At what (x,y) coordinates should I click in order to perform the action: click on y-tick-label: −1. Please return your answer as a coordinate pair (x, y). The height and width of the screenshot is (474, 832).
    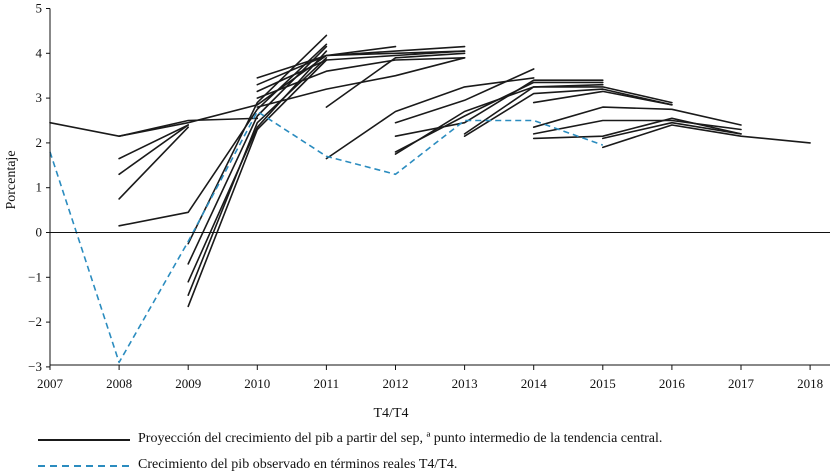
    Looking at the image, I should click on (35, 276).